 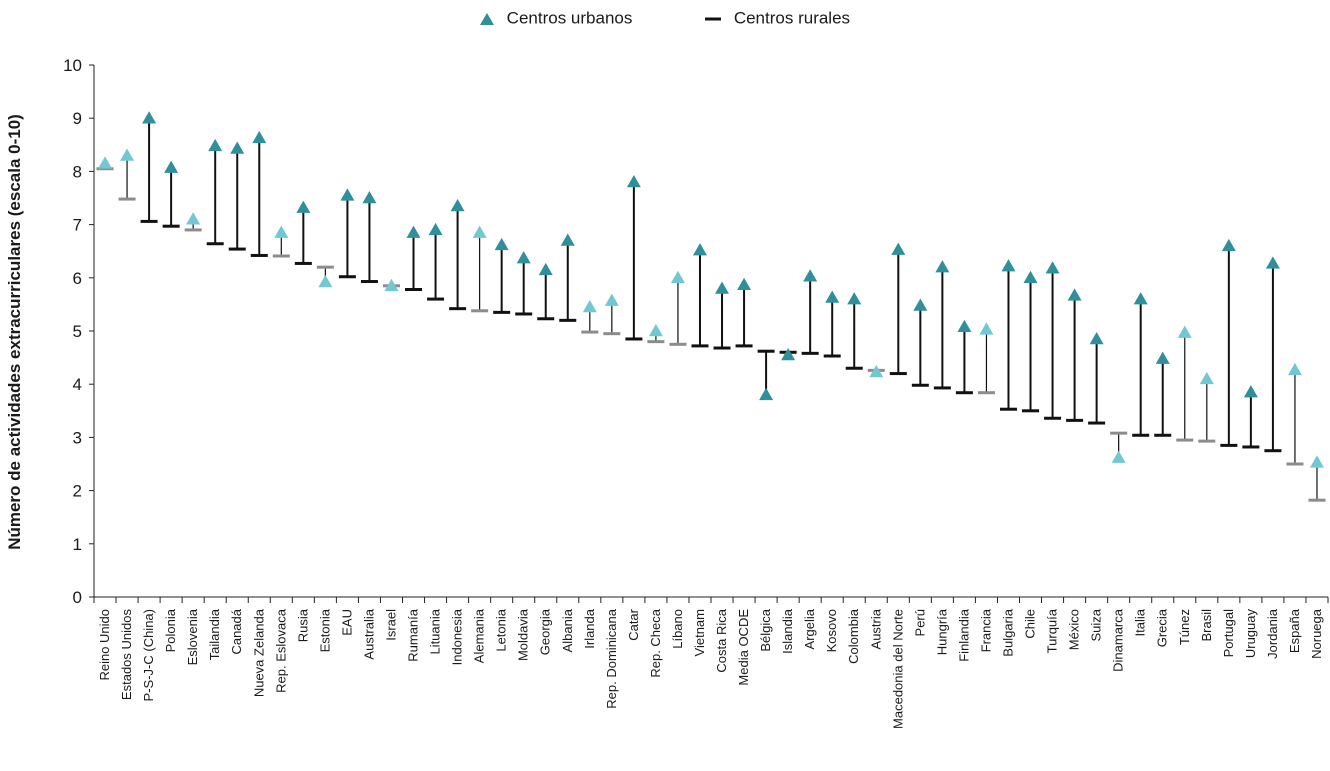 What do you see at coordinates (479, 635) in the screenshot?
I see `x-tick-label: Alemania` at bounding box center [479, 635].